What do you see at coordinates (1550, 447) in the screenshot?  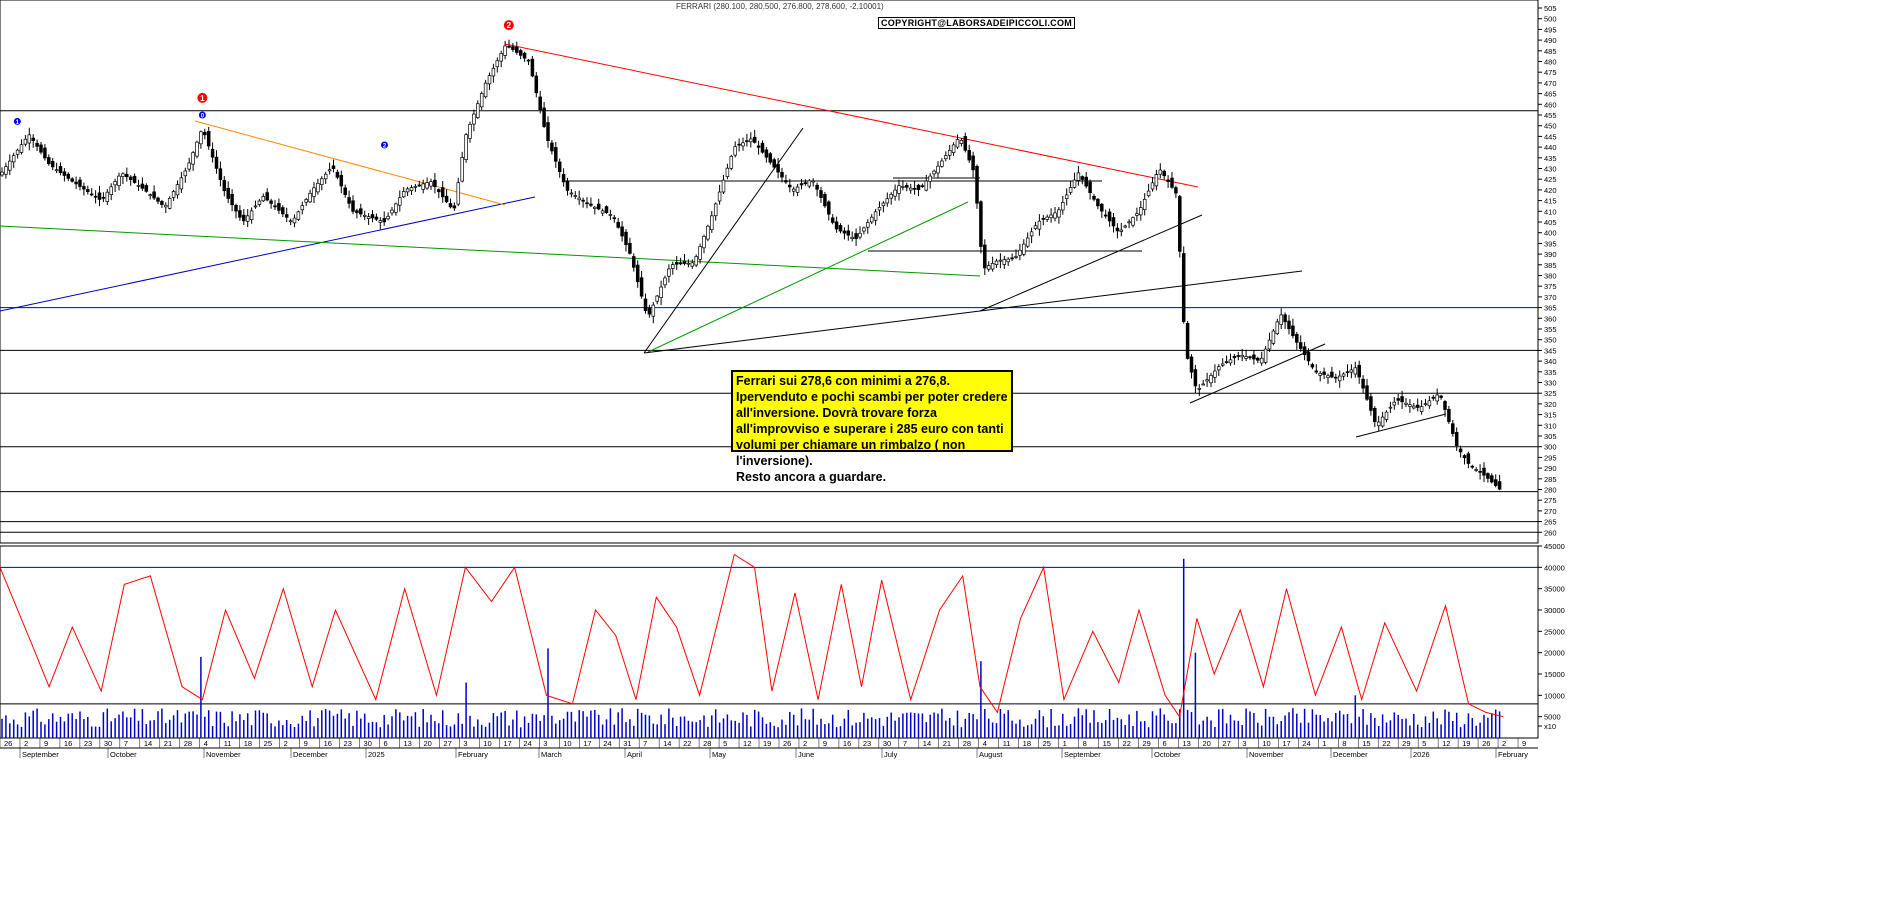 I see `price-tick-label: 300` at bounding box center [1550, 447].